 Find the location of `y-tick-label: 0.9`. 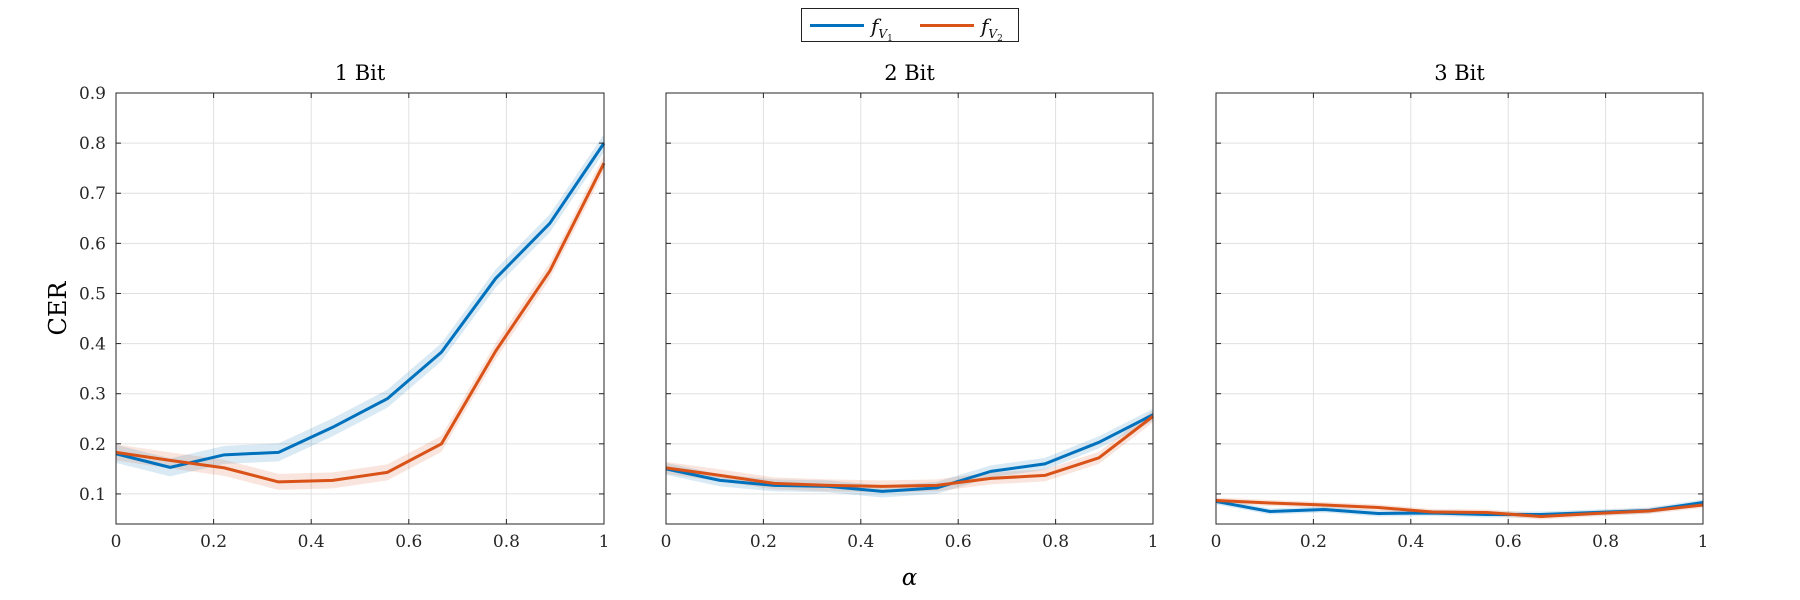

y-tick-label: 0.9 is located at coordinates (92, 94).